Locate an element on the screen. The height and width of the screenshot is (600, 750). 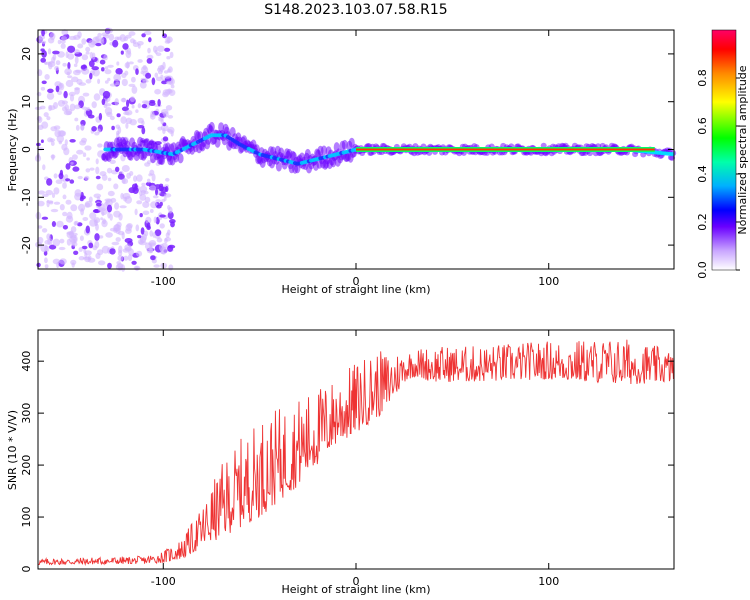
spectrogram-y-tick-label: -20 is located at coordinates (26, 245).